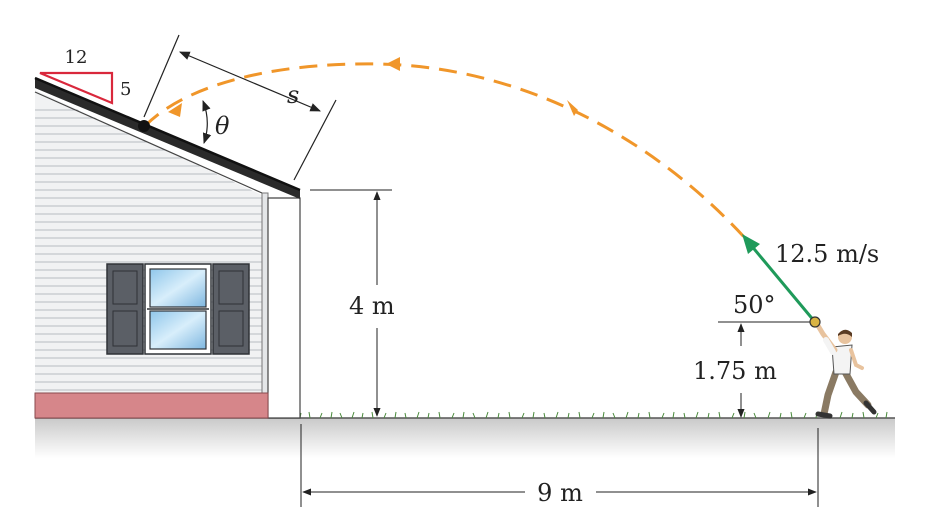 The image size is (927, 519). What do you see at coordinates (175, 110) in the screenshot?
I see `trajectory-arrow-end` at bounding box center [175, 110].